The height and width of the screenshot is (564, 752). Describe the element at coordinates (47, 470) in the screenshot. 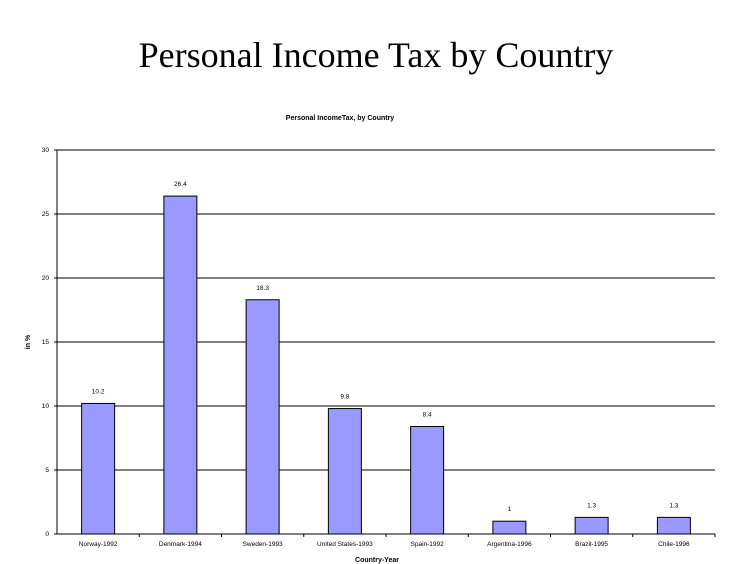

I see `y-tick-label: 5` at that location.